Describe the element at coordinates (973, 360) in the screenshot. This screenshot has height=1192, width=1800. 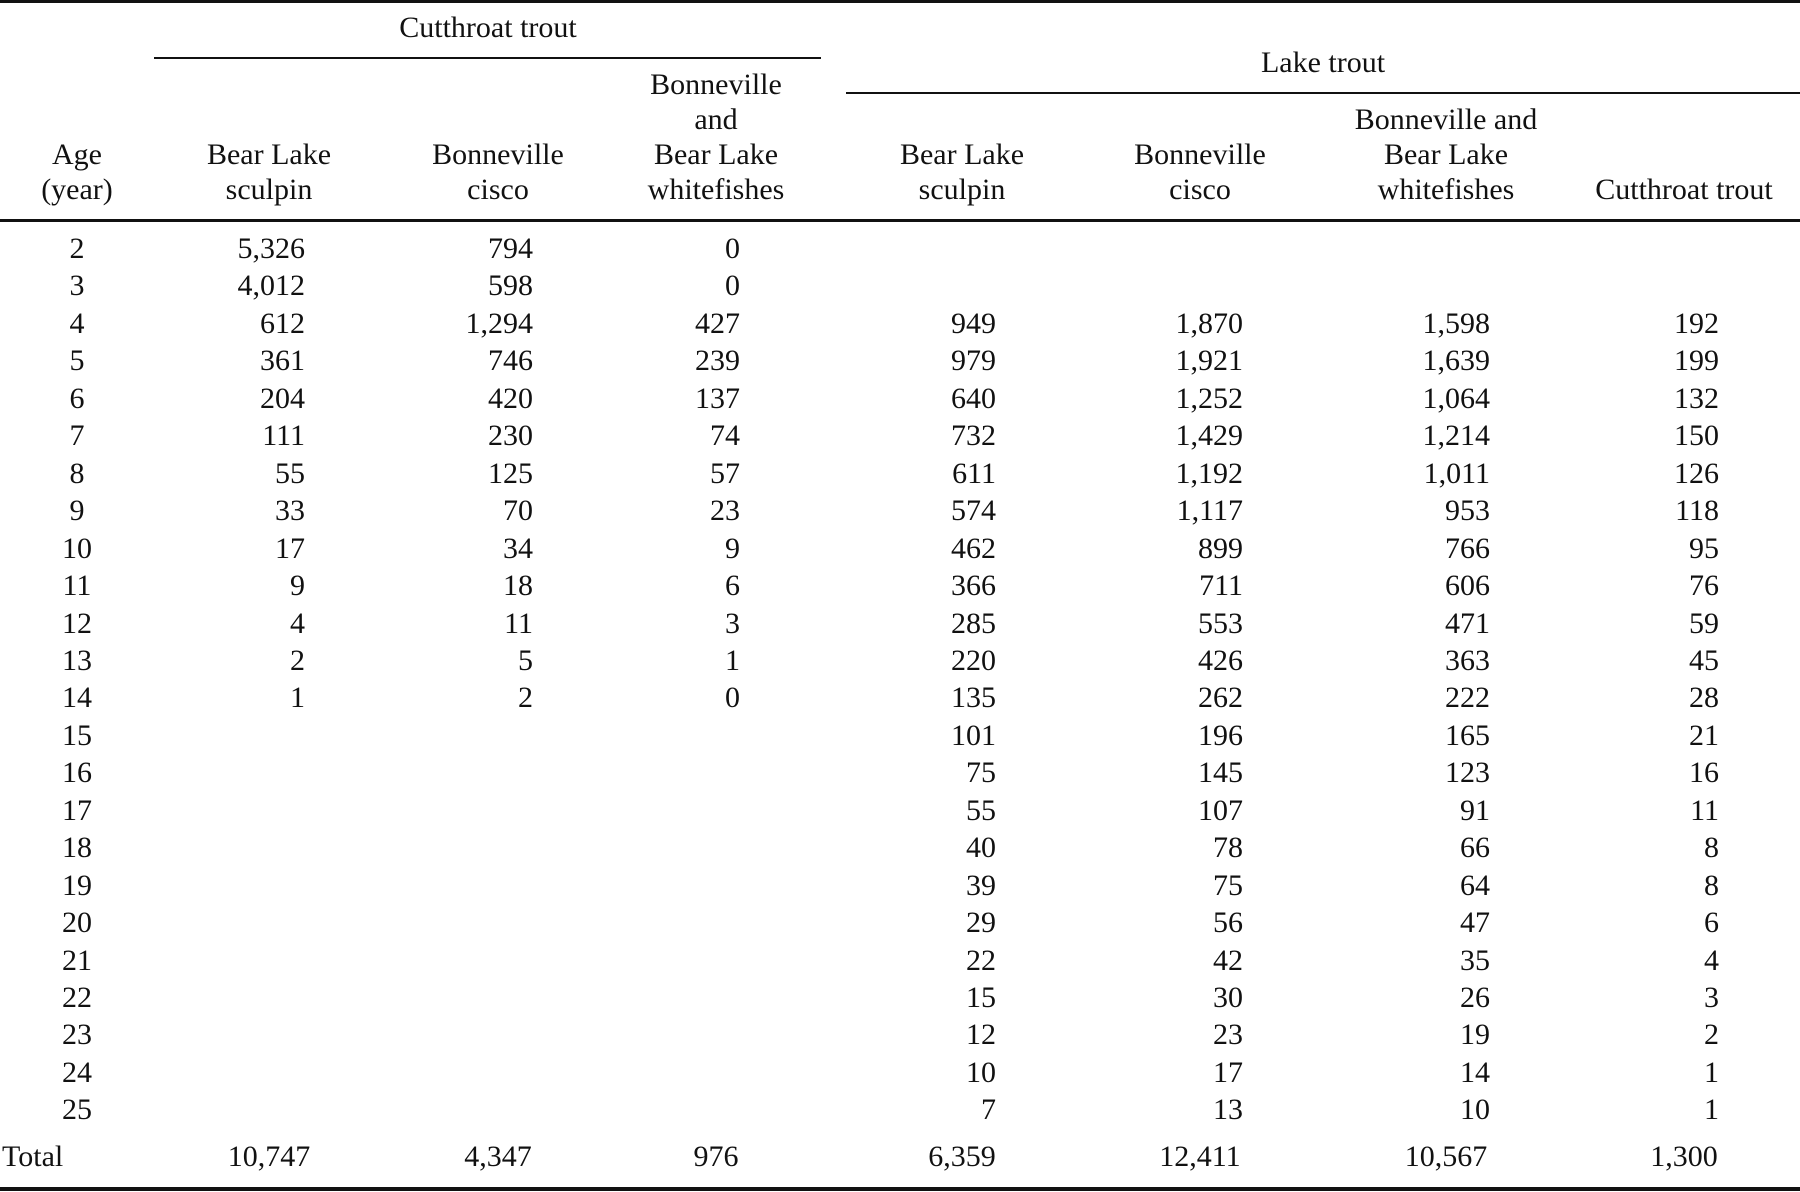
I see `cell-lt-sculpin: 979` at that location.